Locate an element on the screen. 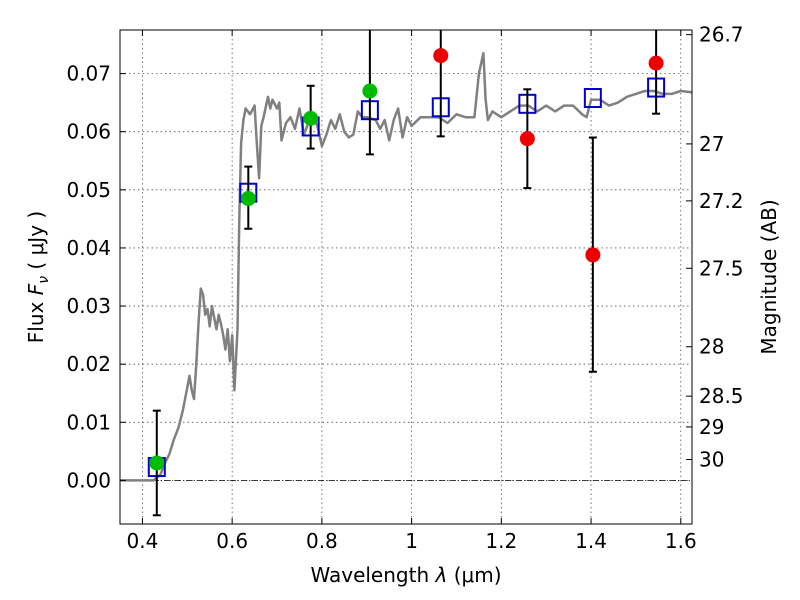 Image resolution: width=800 pixels, height=600 pixels. y-tick-label: 0.04 is located at coordinates (88, 248).